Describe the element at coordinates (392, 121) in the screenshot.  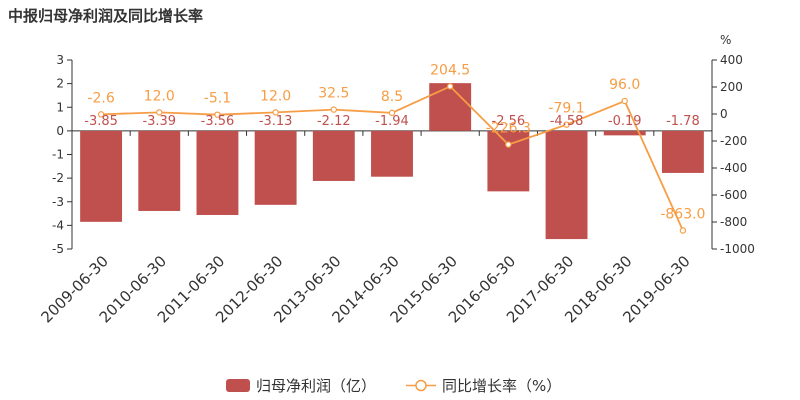
I see `bar-data-label: -1.94` at that location.